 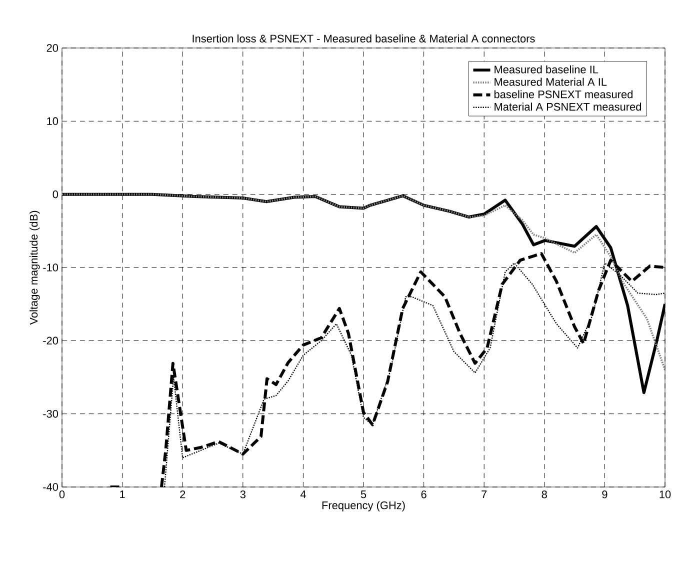 What do you see at coordinates (35, 267) in the screenshot?
I see `y-axis-title: Voltage magnitude (dB)` at bounding box center [35, 267].